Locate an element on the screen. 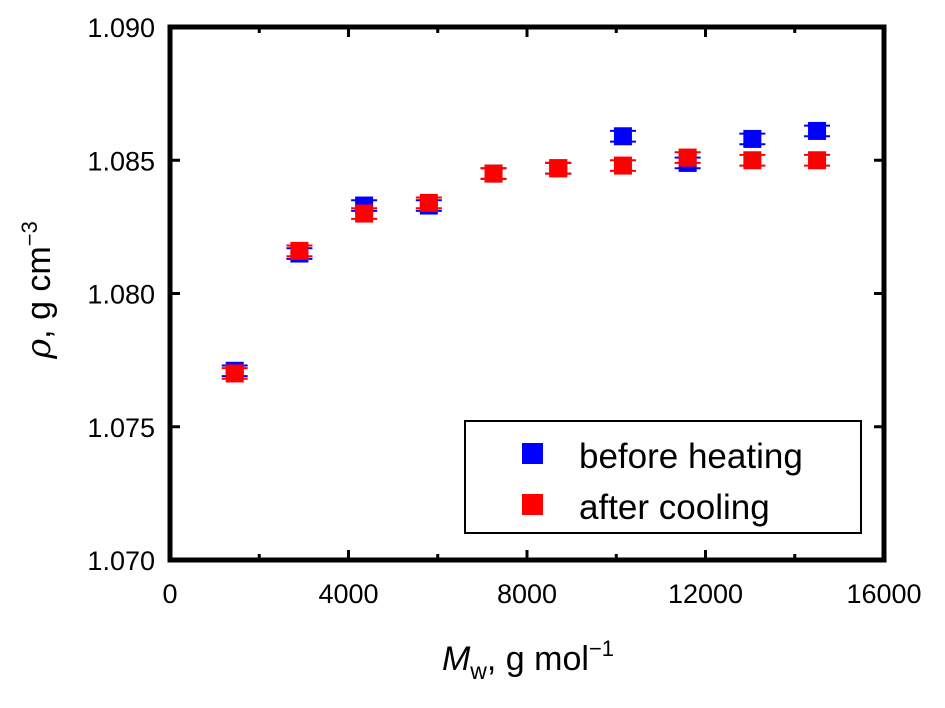 The image size is (945, 708). x-tick-label: 8000 is located at coordinates (527, 594).